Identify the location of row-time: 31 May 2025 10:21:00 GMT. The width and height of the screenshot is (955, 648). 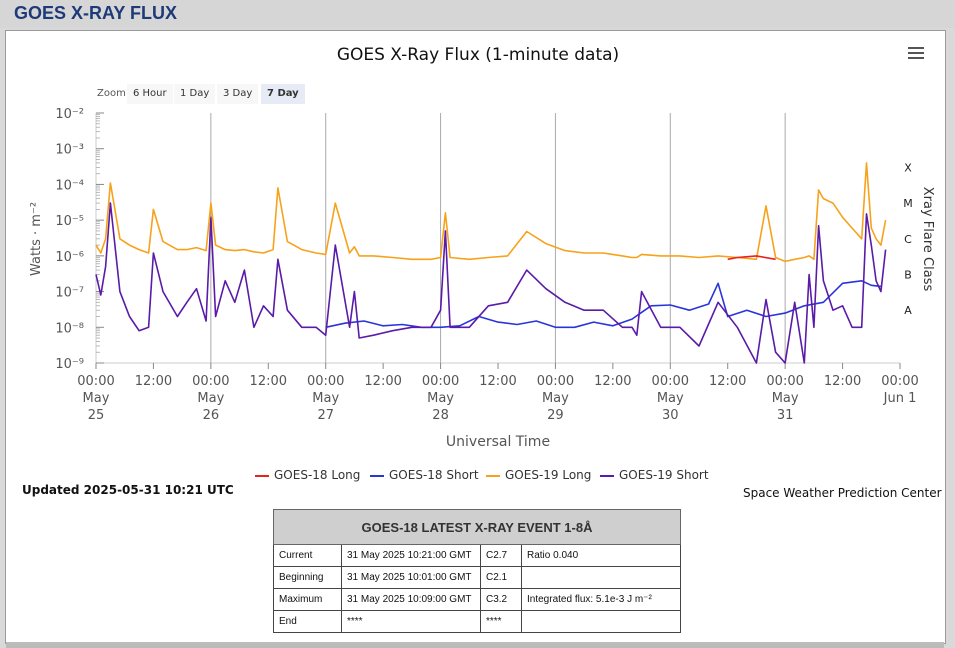
(411, 555).